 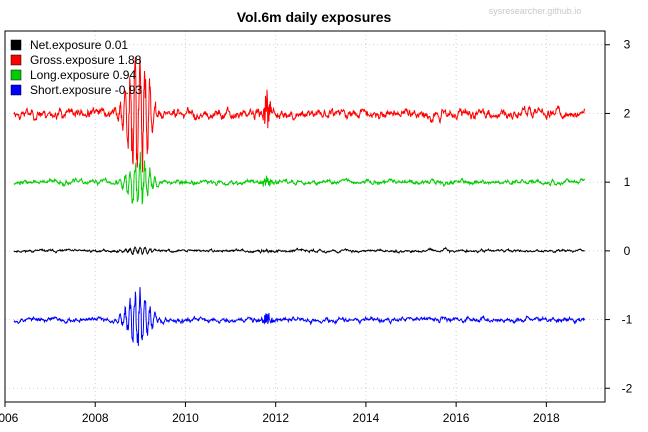 What do you see at coordinates (185, 418) in the screenshot?
I see `x-tick-label: 2010` at bounding box center [185, 418].